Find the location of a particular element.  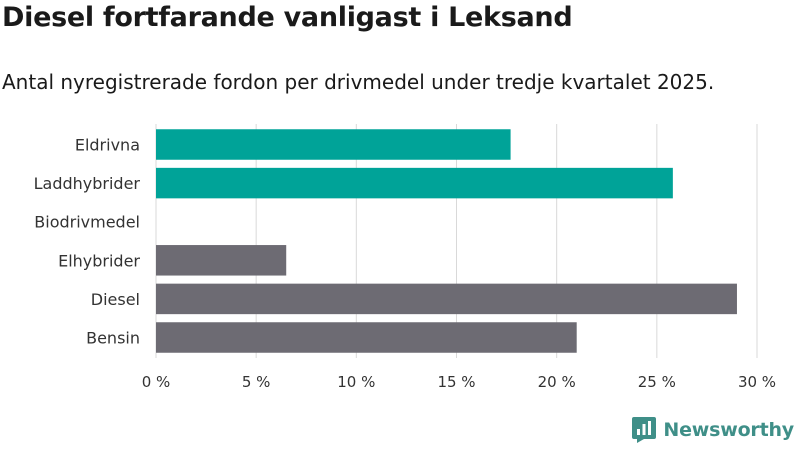

newsworthy-logo-icon is located at coordinates (644, 430).